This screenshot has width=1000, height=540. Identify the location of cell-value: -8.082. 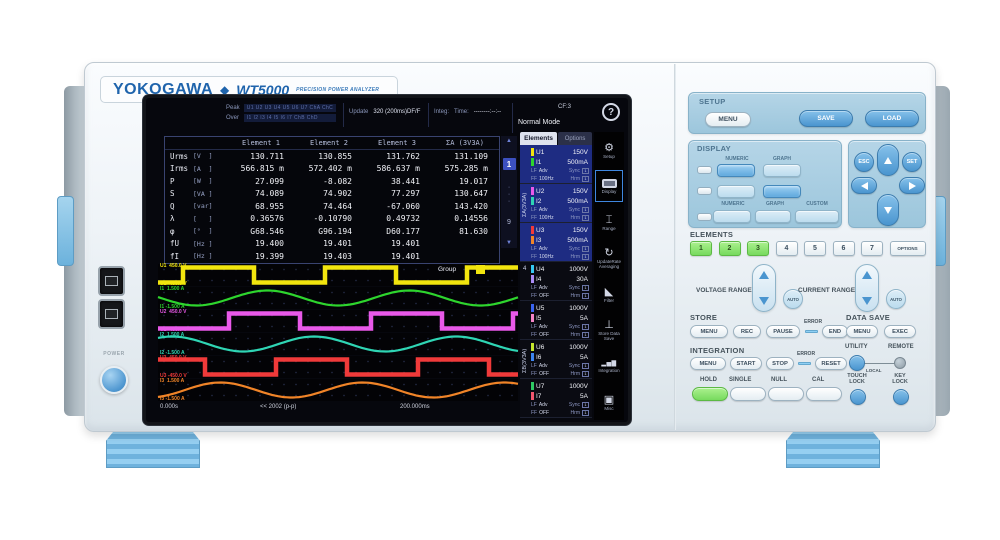
(337, 181).